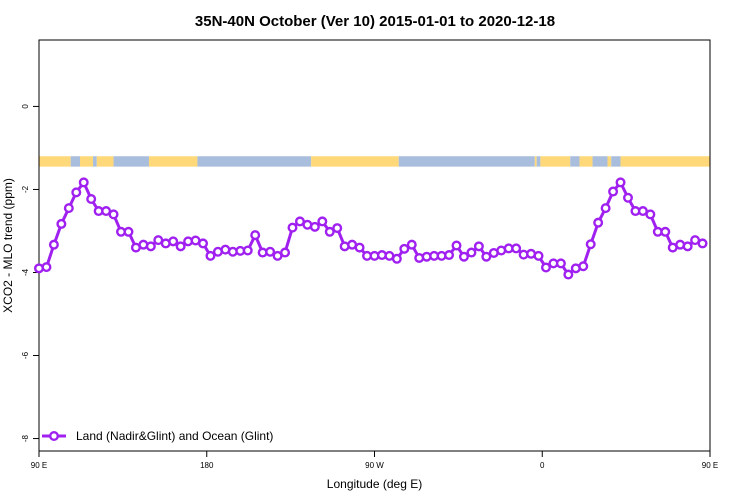 Image resolution: width=750 pixels, height=500 pixels. I want to click on x-tick-label: 90 W, so click(374, 465).